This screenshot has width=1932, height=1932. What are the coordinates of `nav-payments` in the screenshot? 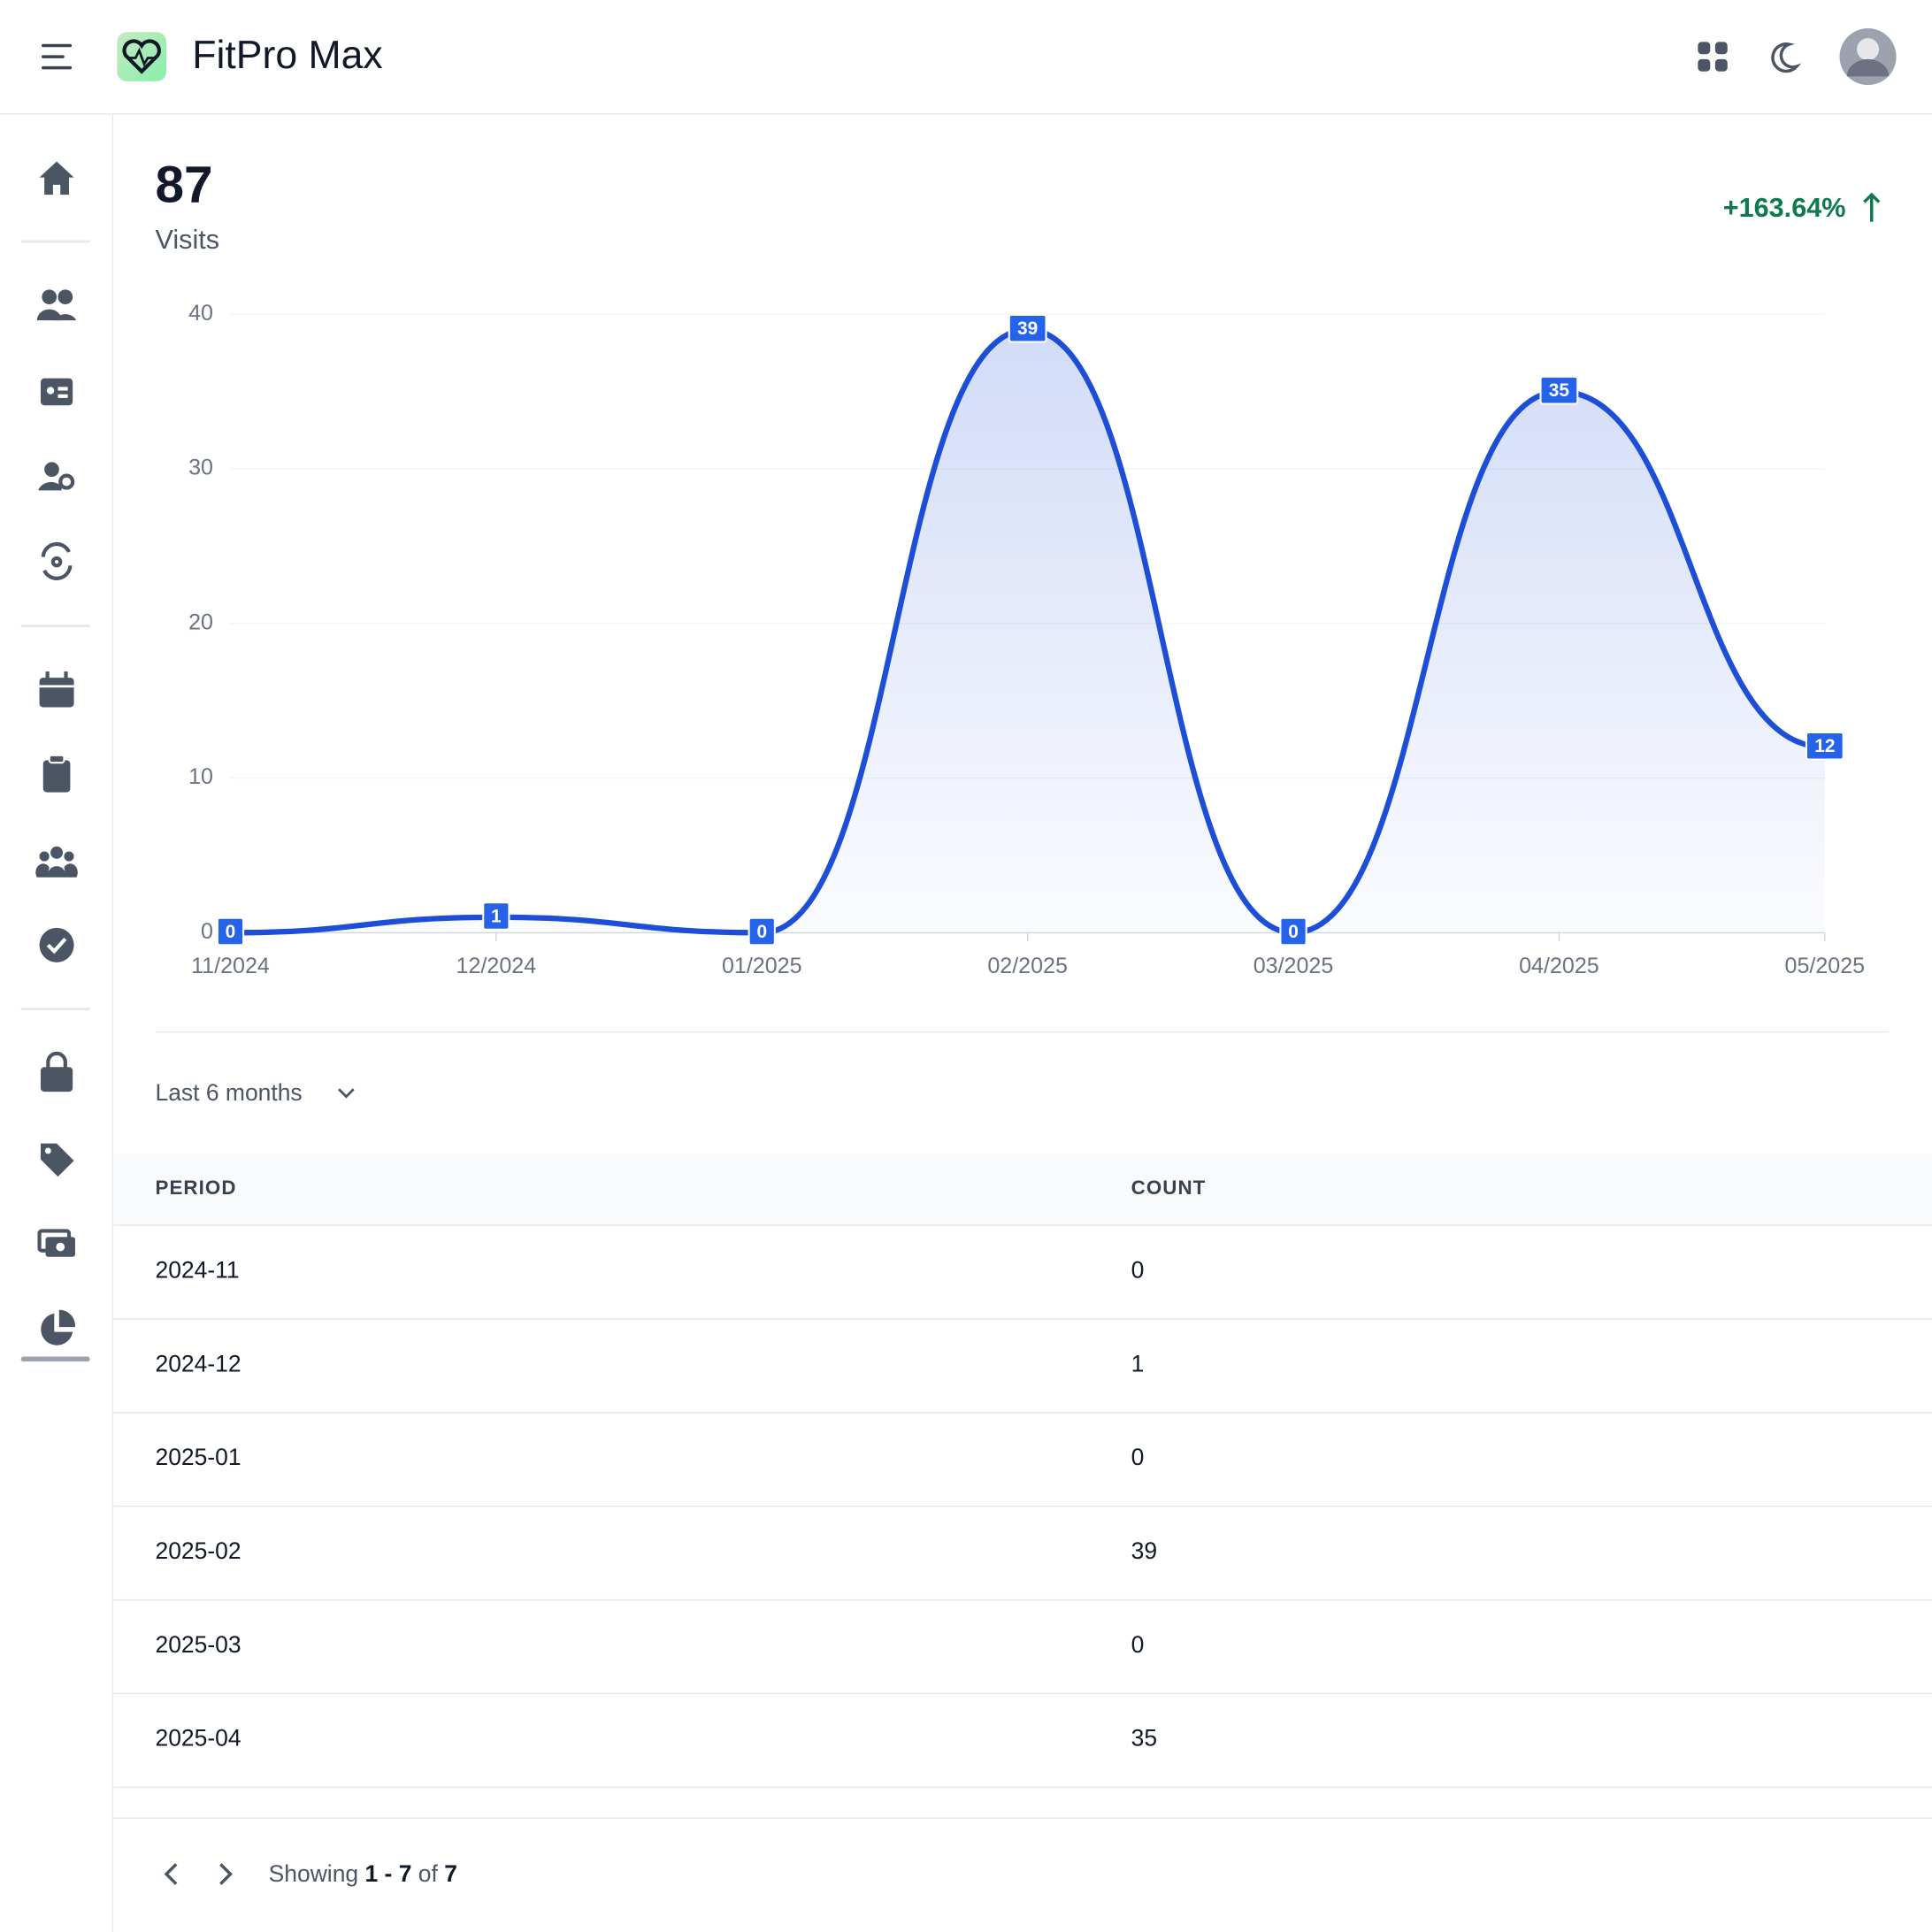 It's located at (56, 1243).